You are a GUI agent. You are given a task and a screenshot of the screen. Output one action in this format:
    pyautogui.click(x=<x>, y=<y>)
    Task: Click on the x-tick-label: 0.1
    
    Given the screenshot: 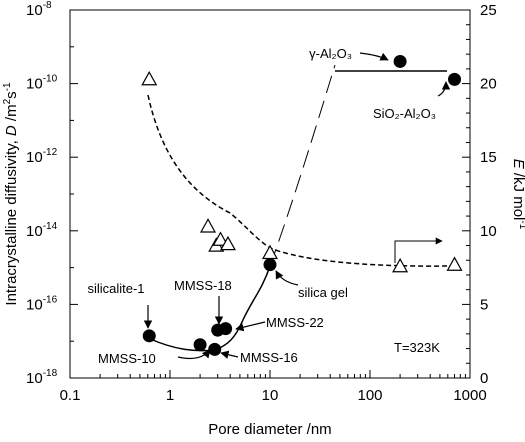 What is the action you would take?
    pyautogui.click(x=70, y=395)
    